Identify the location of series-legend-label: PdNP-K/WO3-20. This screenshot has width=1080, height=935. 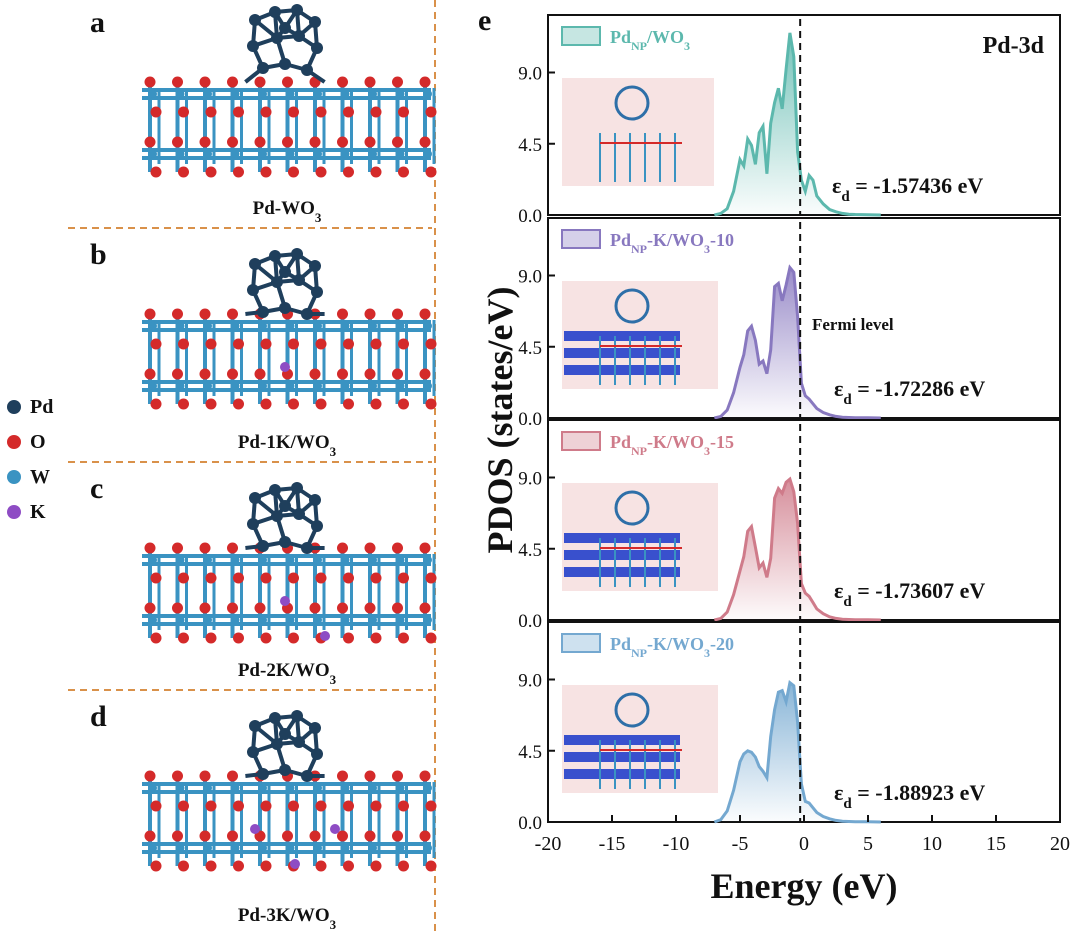
(672, 647).